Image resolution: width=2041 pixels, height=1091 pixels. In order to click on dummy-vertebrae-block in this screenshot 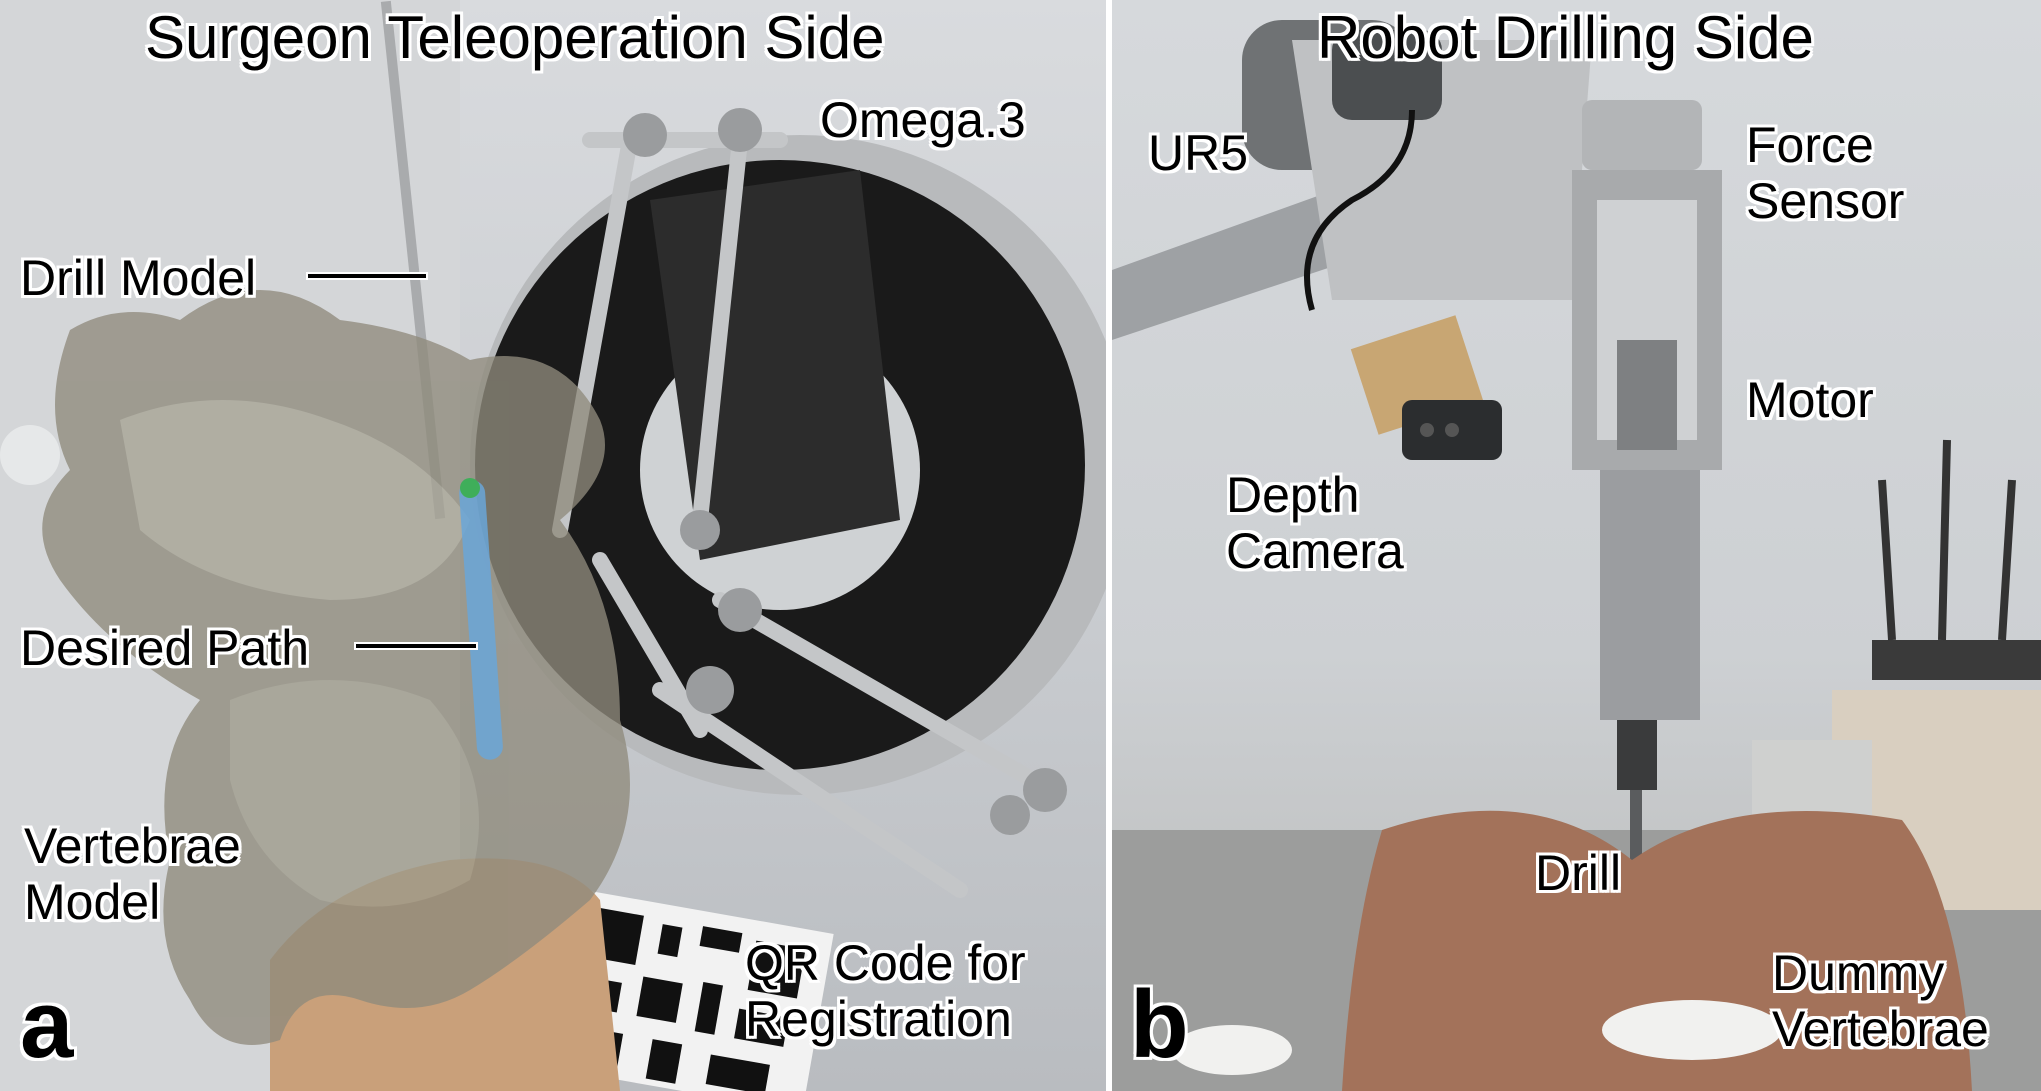, I will do `click(1657, 950)`.